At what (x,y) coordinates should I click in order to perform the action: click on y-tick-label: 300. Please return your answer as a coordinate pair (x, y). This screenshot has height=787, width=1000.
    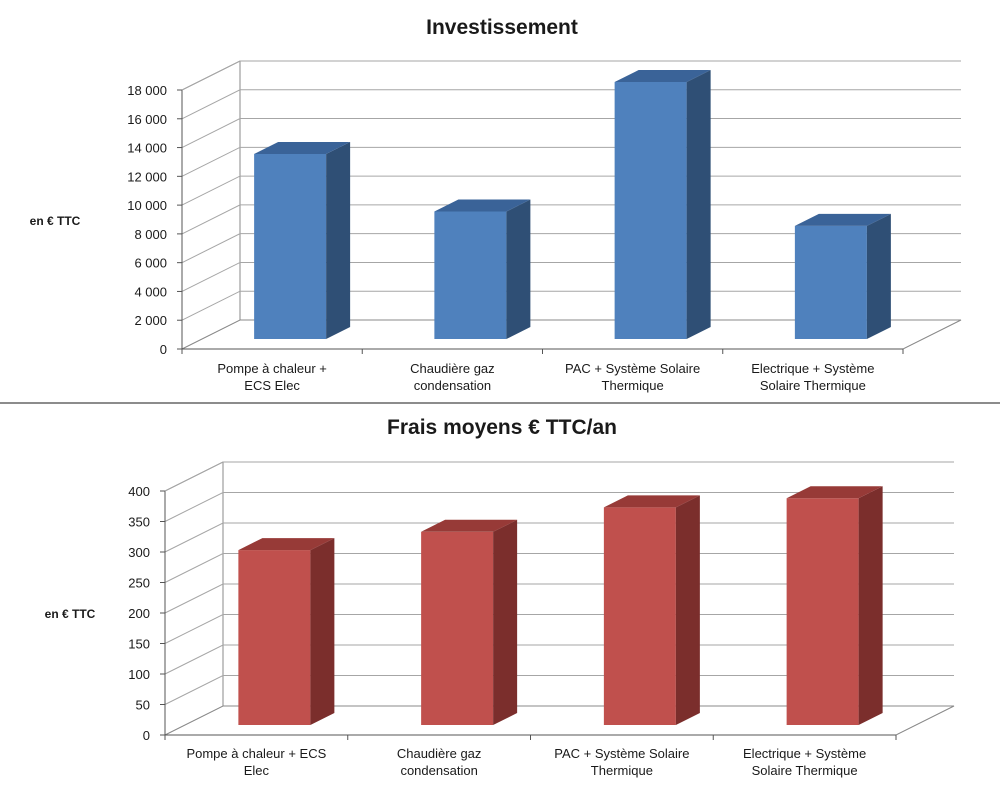
    Looking at the image, I should click on (139, 552).